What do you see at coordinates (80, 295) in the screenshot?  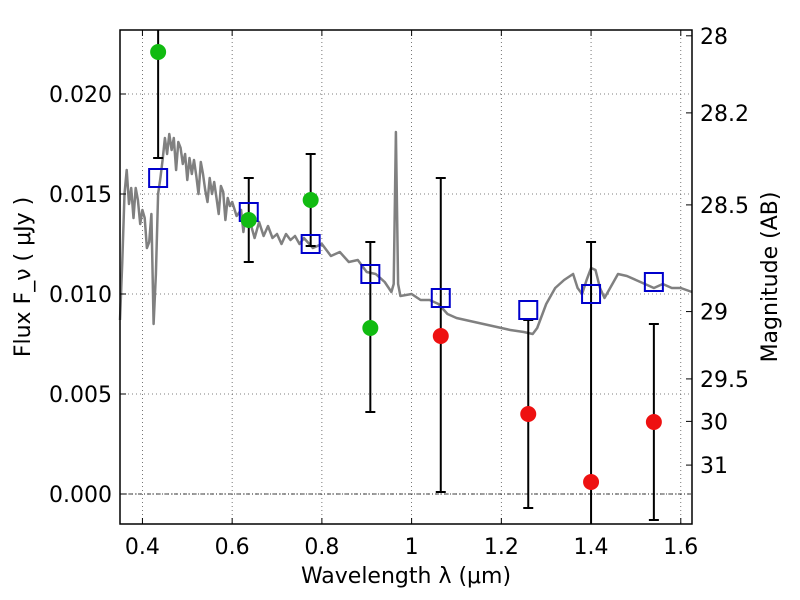 I see `y-tick-label: 0.010` at bounding box center [80, 295].